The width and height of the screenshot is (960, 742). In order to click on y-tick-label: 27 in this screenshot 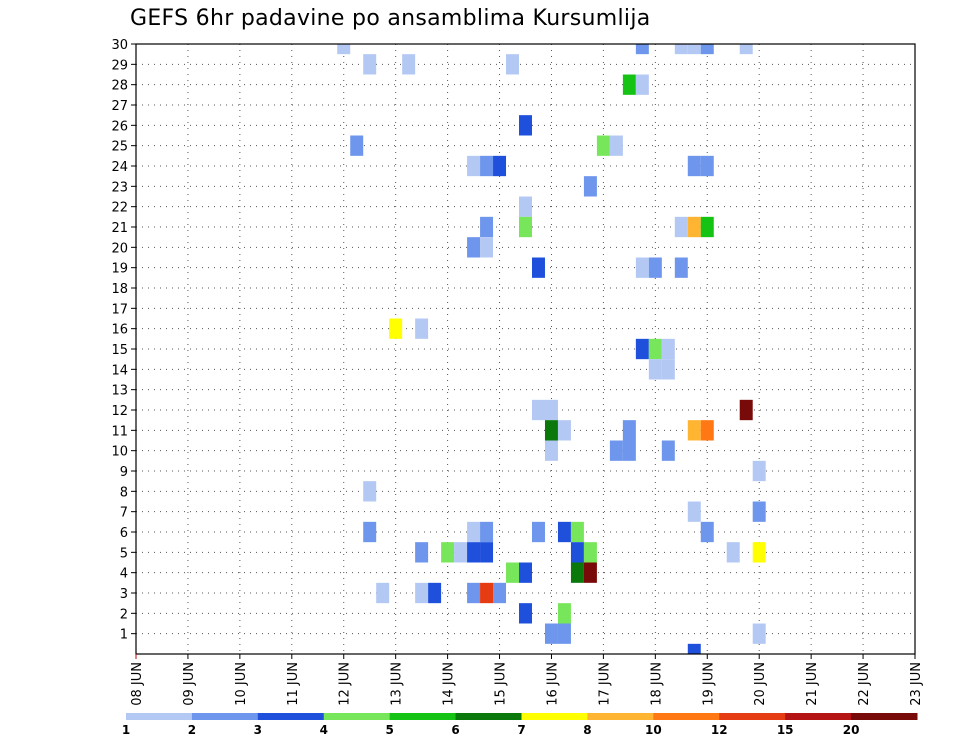, I will do `click(119, 106)`.